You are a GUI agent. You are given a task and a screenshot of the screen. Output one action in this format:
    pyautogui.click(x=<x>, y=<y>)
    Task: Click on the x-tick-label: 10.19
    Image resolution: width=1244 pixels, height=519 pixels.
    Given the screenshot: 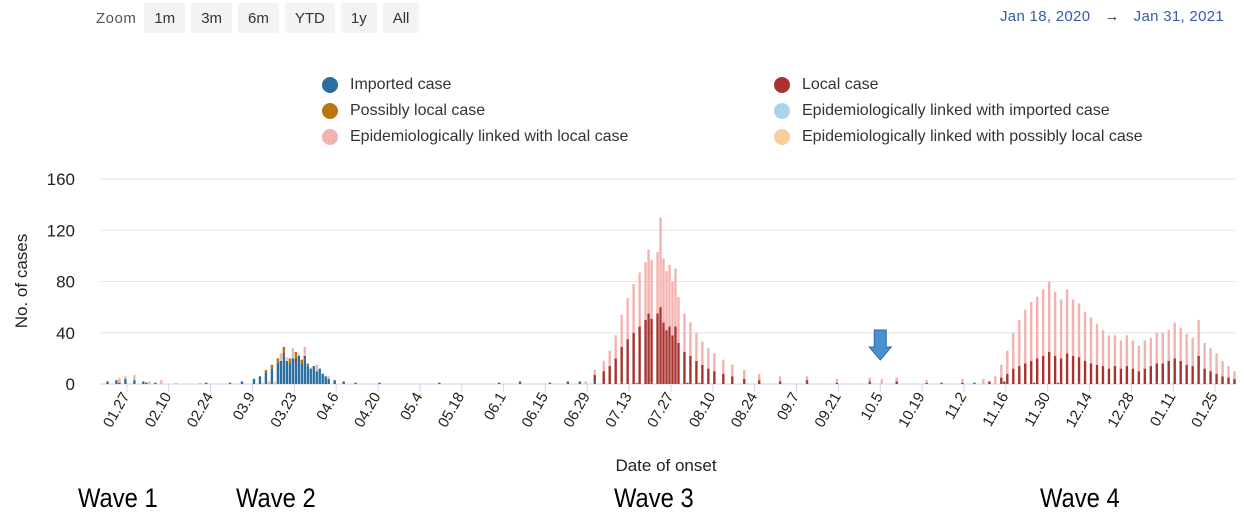 What is the action you would take?
    pyautogui.click(x=911, y=410)
    